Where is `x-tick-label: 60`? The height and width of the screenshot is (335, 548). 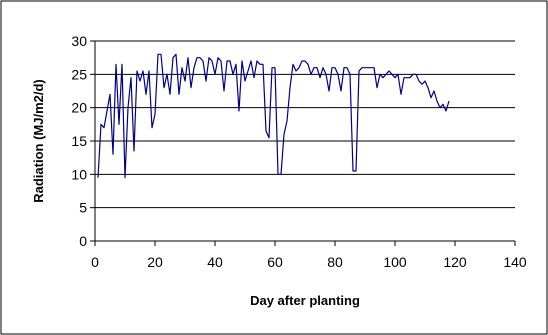
x-tick-label: 60 is located at coordinates (275, 262).